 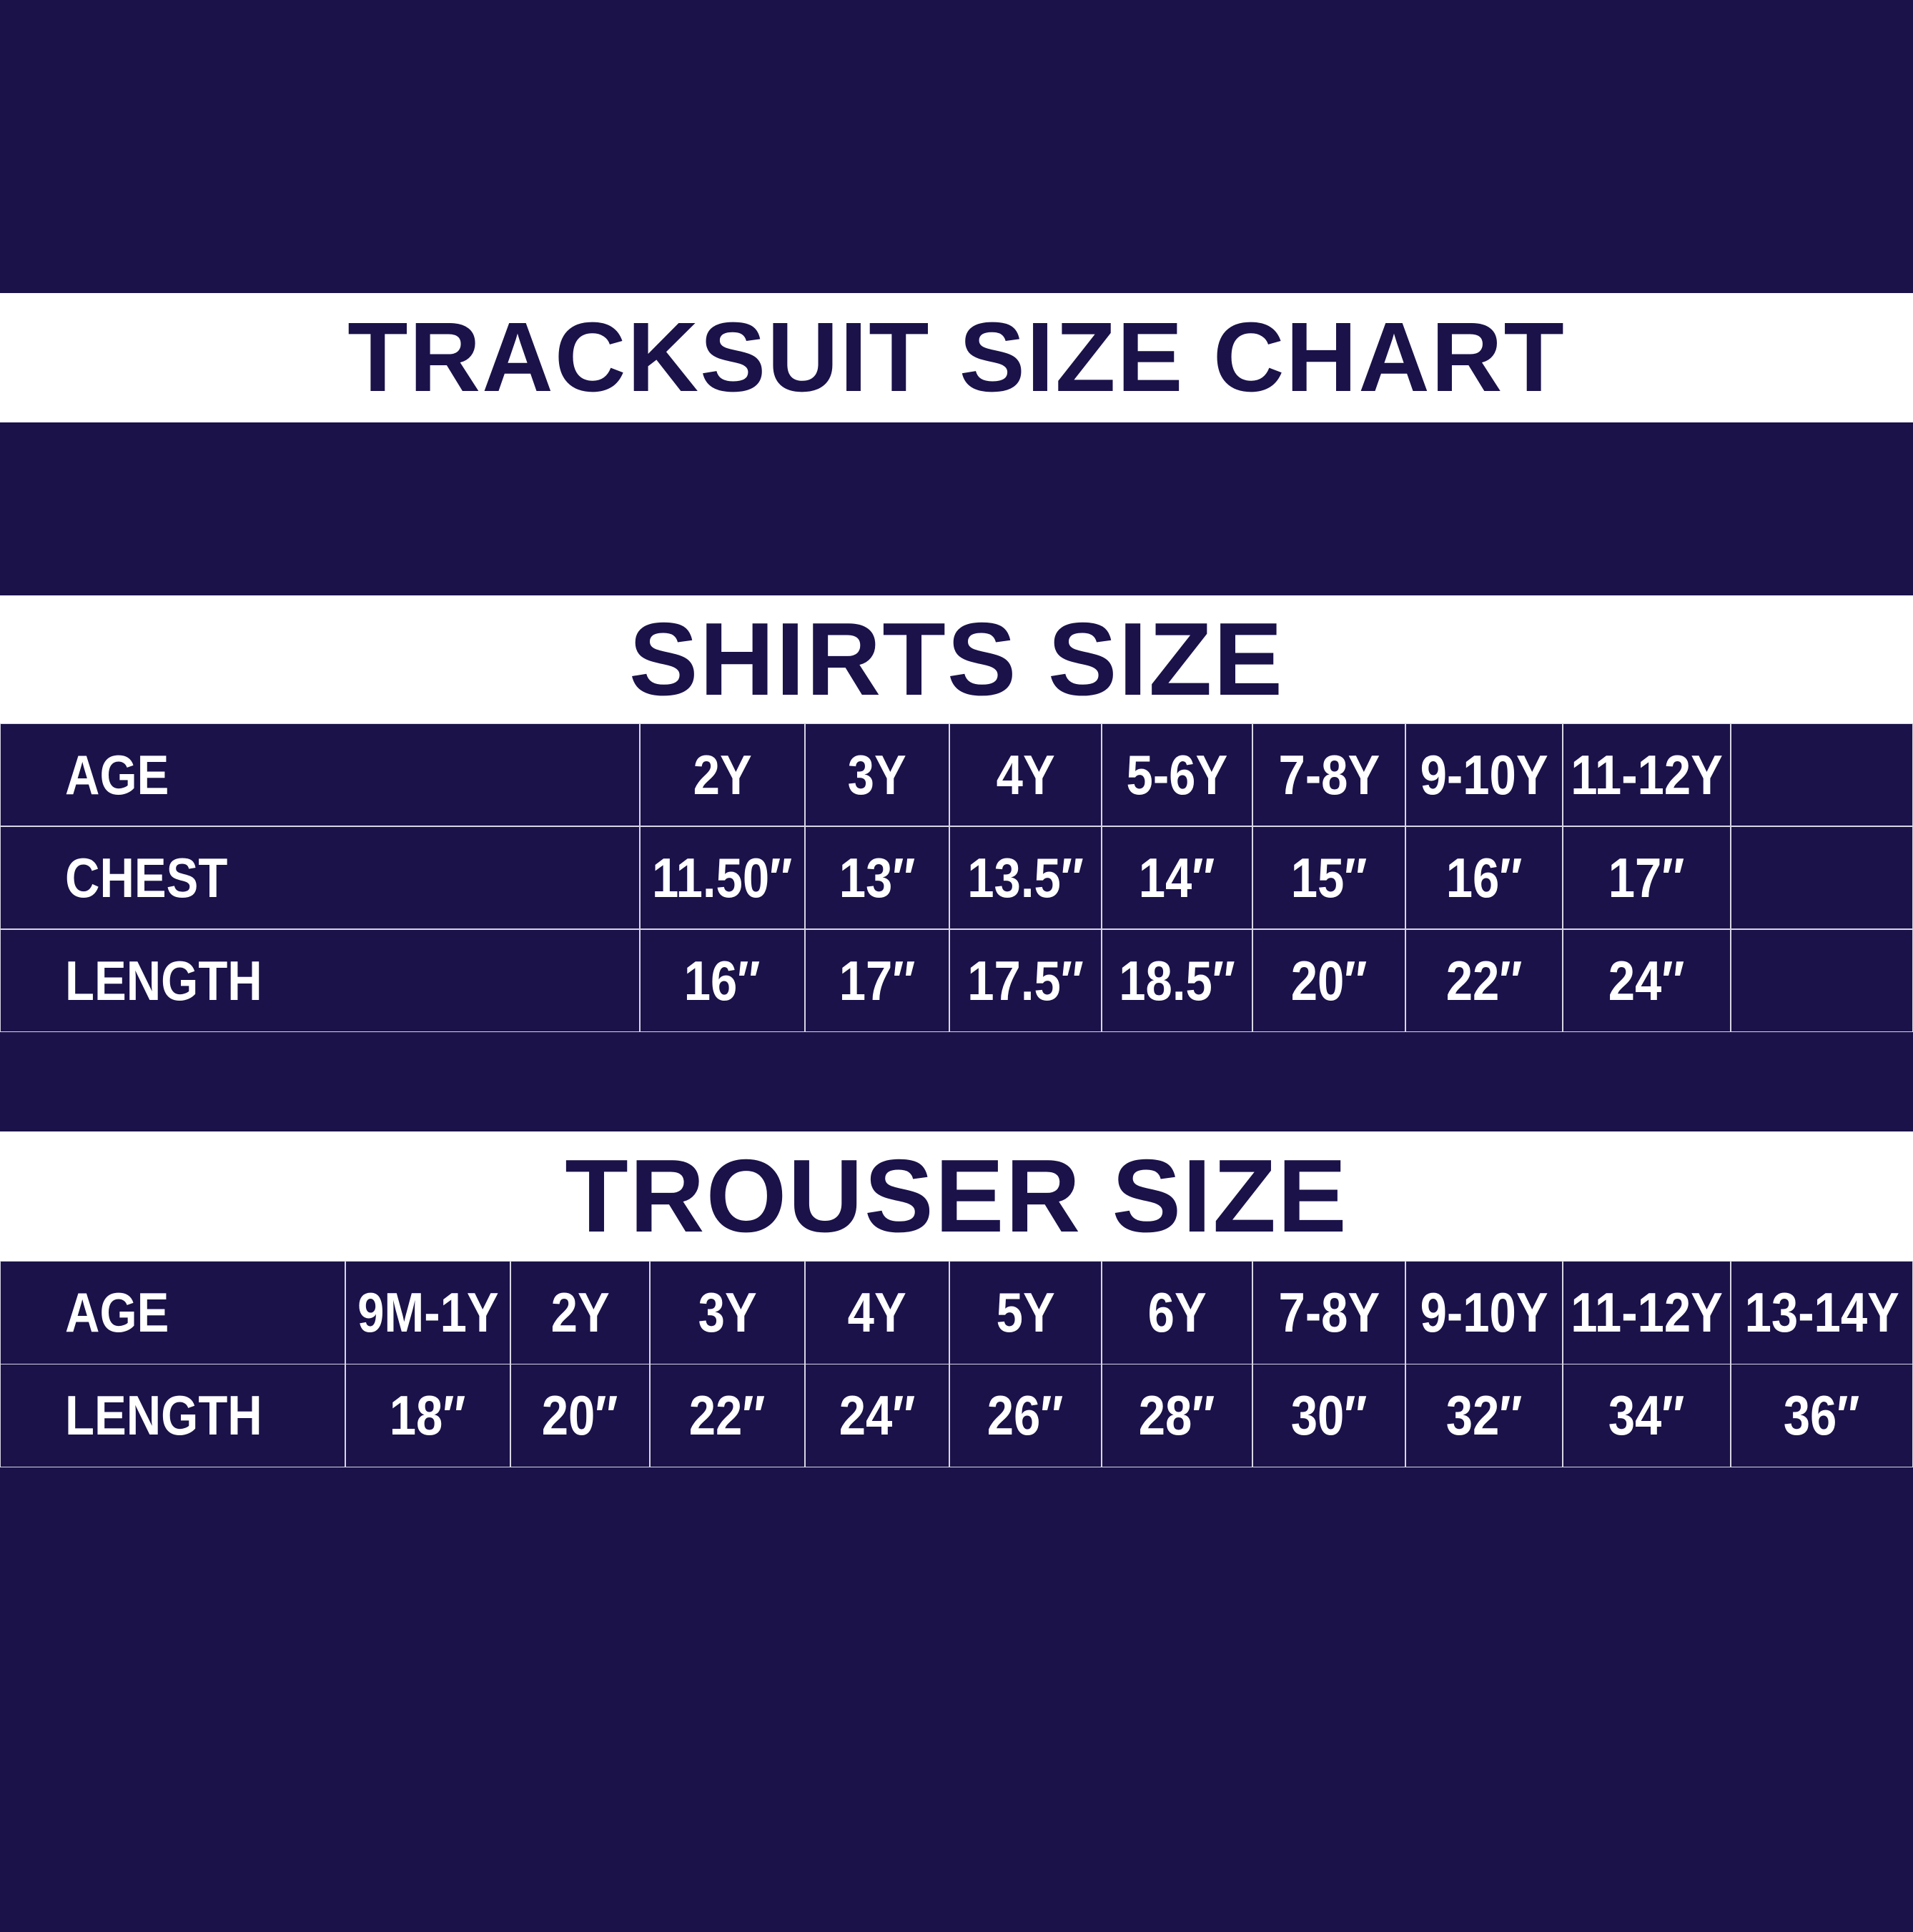 I want to click on cell-value: 13″, so click(x=878, y=878).